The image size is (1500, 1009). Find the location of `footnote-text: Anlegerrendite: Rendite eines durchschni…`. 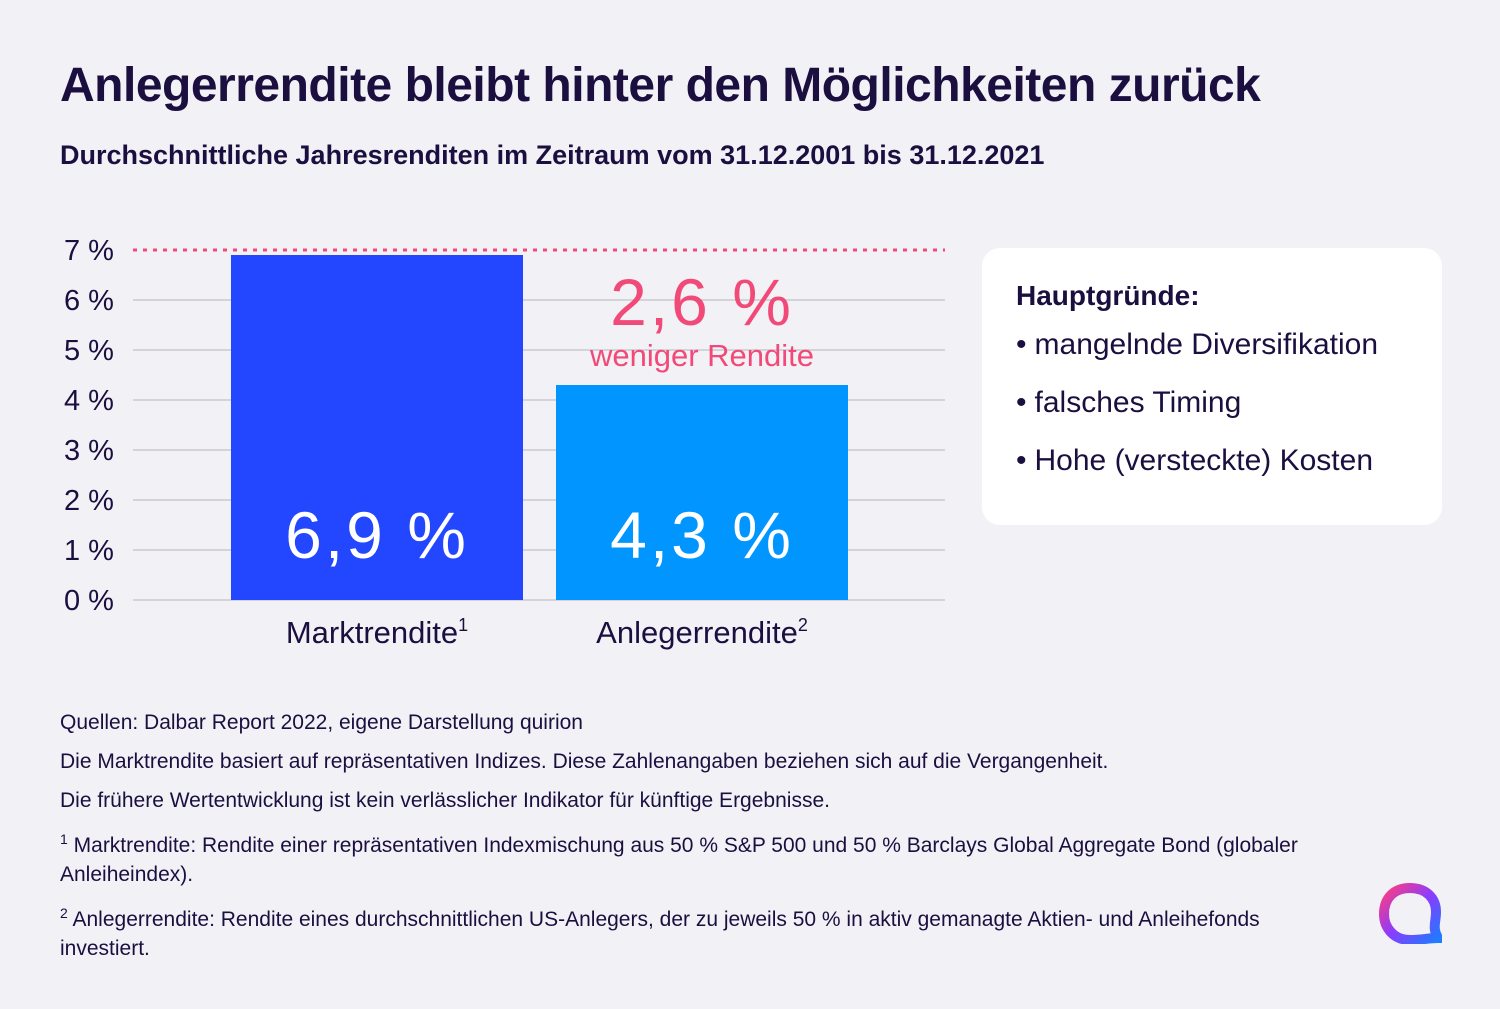

footnote-text: Anlegerrendite: Rendite eines durchschni… is located at coordinates (660, 934).